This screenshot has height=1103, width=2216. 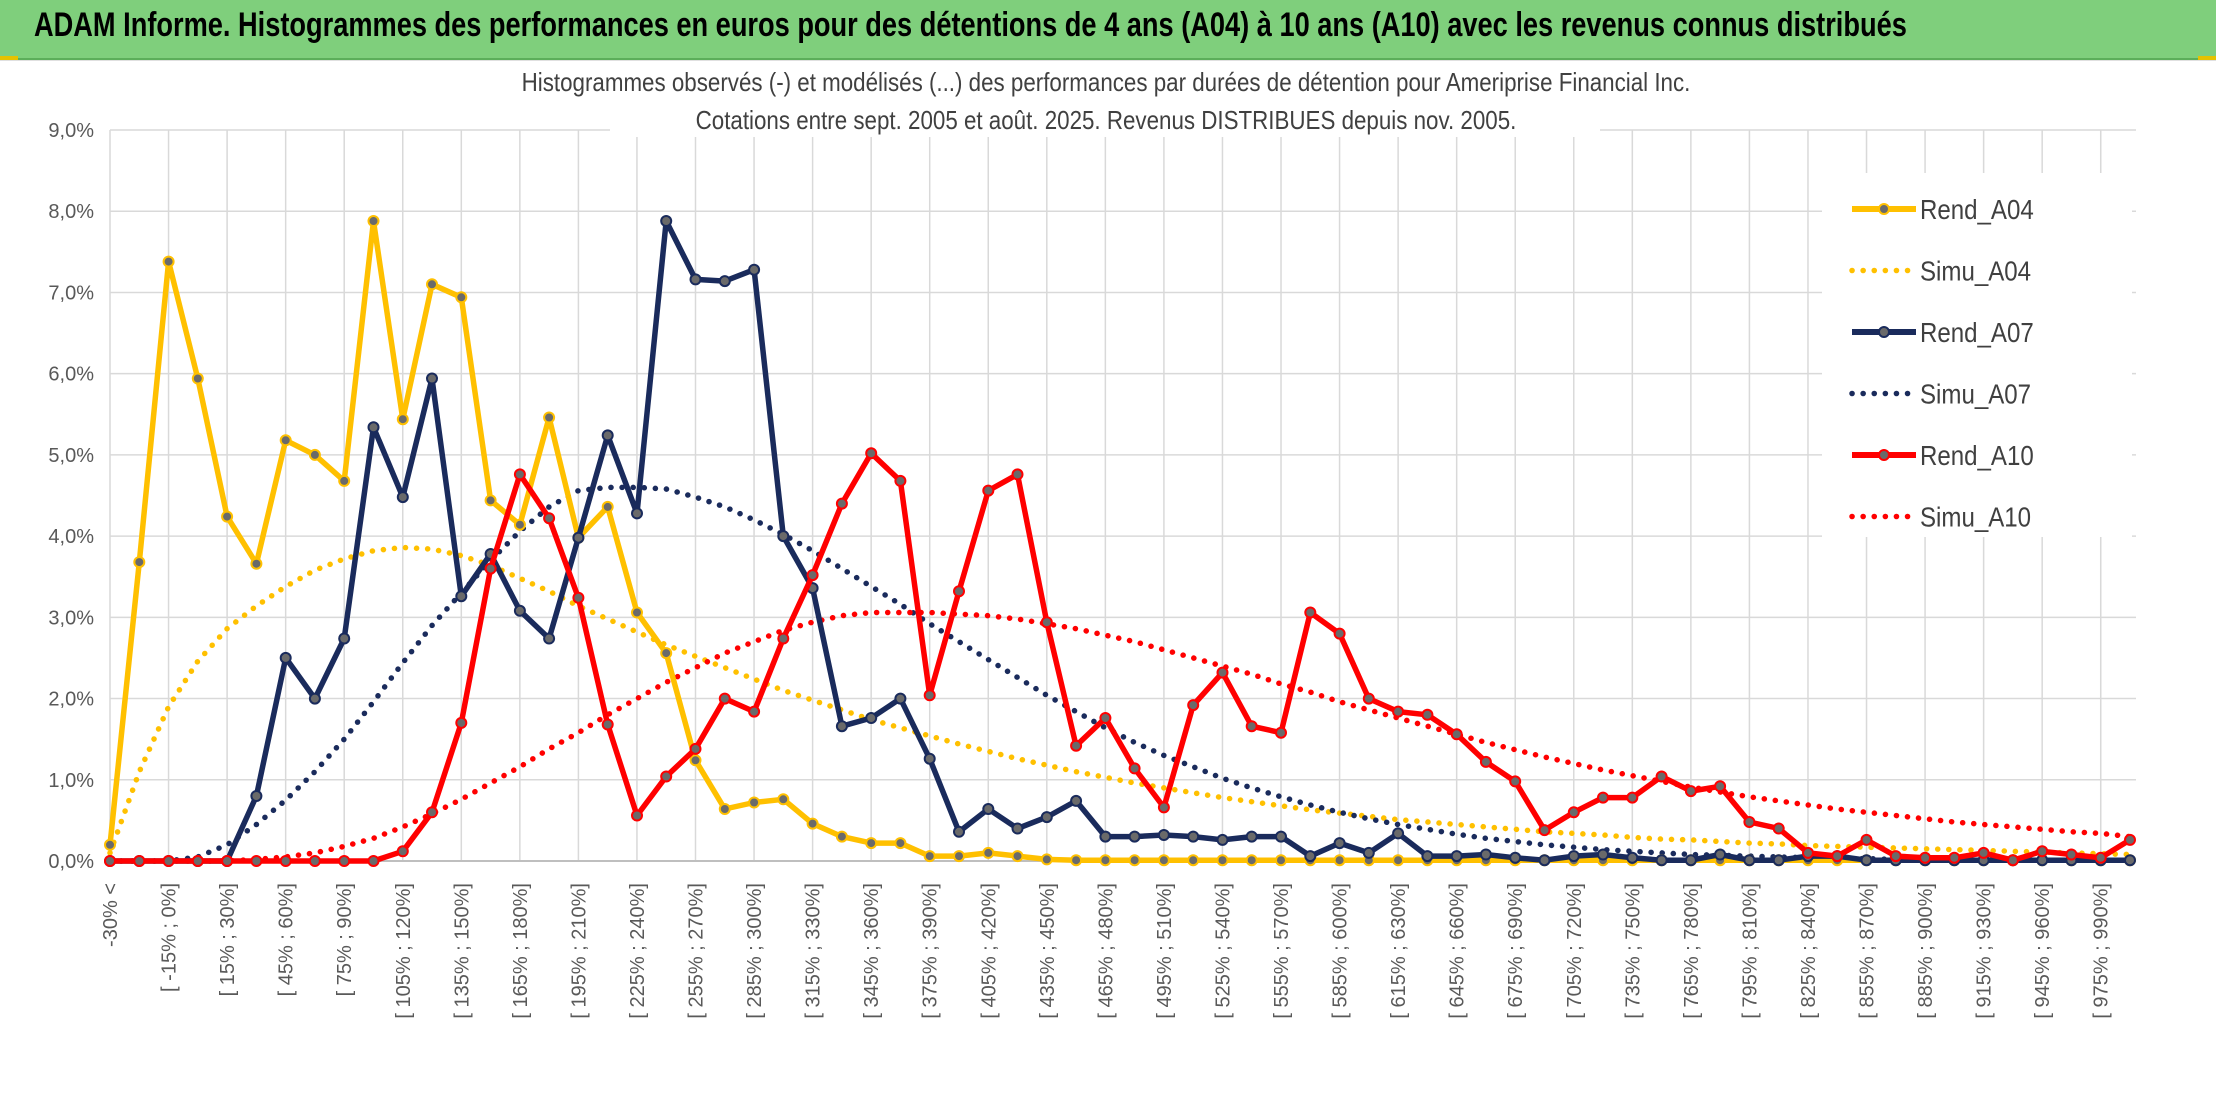 I want to click on y-tick-label: 0,0%, so click(x=71, y=862).